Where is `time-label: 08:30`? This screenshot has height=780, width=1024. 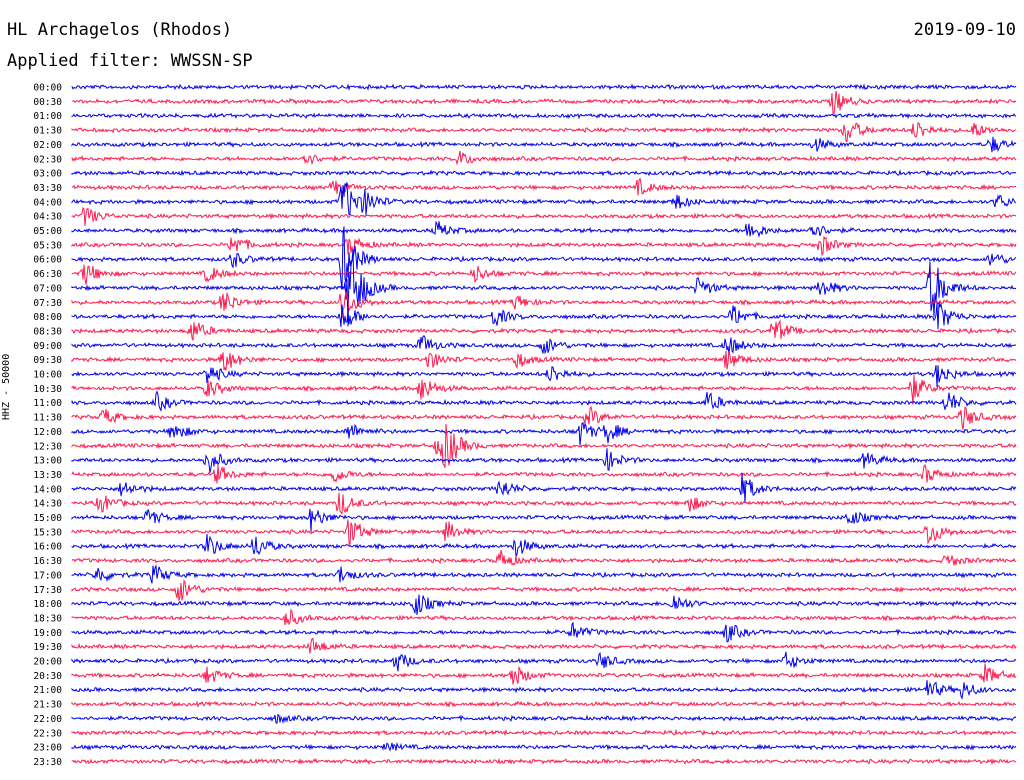 time-label: 08:30 is located at coordinates (47, 331).